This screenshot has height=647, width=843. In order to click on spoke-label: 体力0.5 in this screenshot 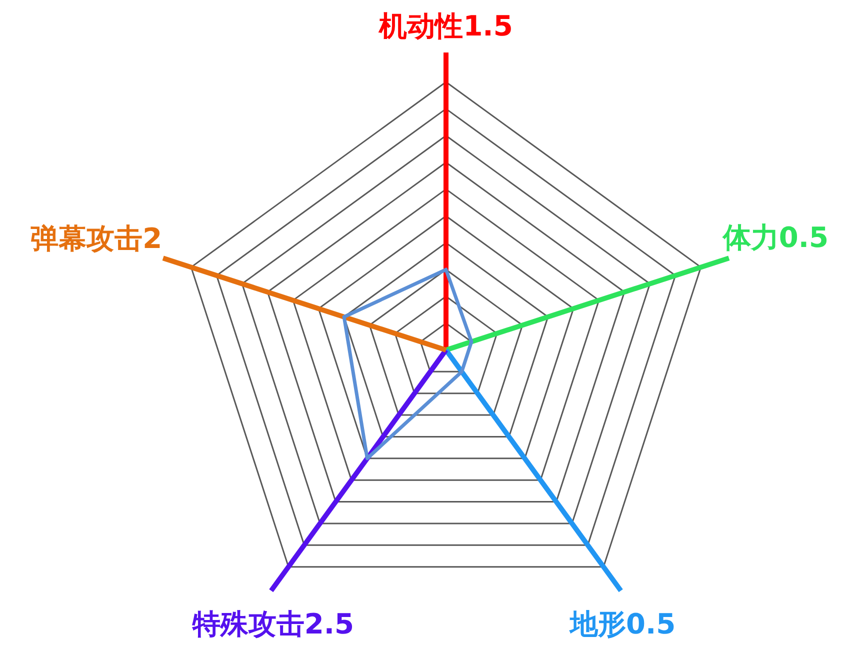, I will do `click(775, 237)`.